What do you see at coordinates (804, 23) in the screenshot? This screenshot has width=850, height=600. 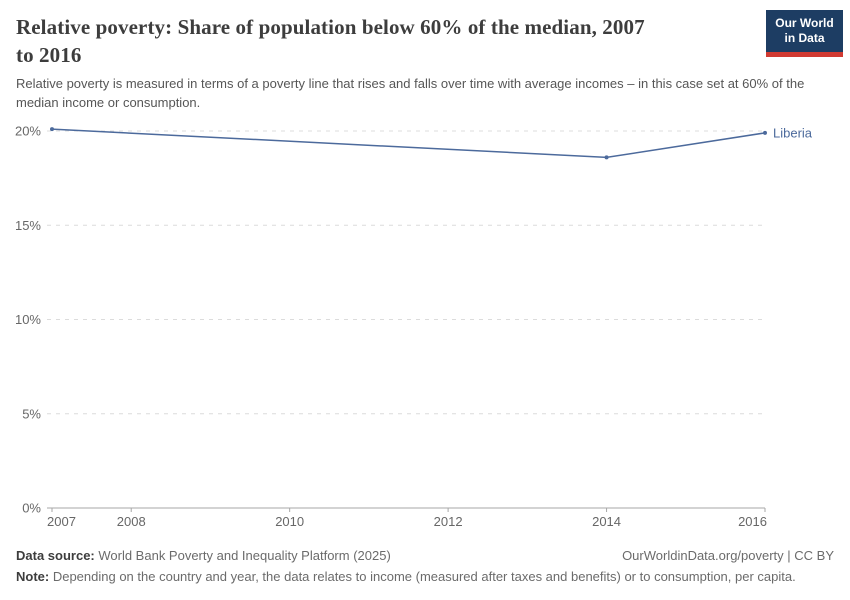 I see `owid-logo-line-1: Our World` at bounding box center [804, 23].